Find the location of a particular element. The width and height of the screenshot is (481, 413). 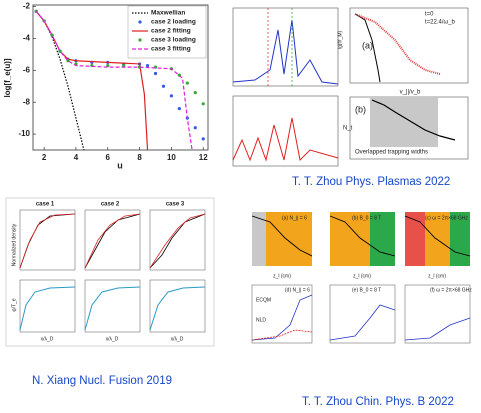

plot-frame is located at coordinates (120, 77).